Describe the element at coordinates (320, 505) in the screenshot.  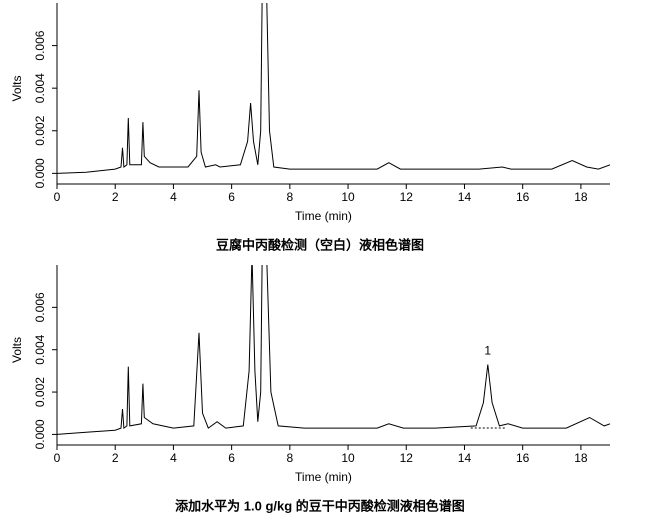
I see `caption: 添加水平为 1.0 g/kg 的豆干中丙酸检测液相色谱图` at that location.